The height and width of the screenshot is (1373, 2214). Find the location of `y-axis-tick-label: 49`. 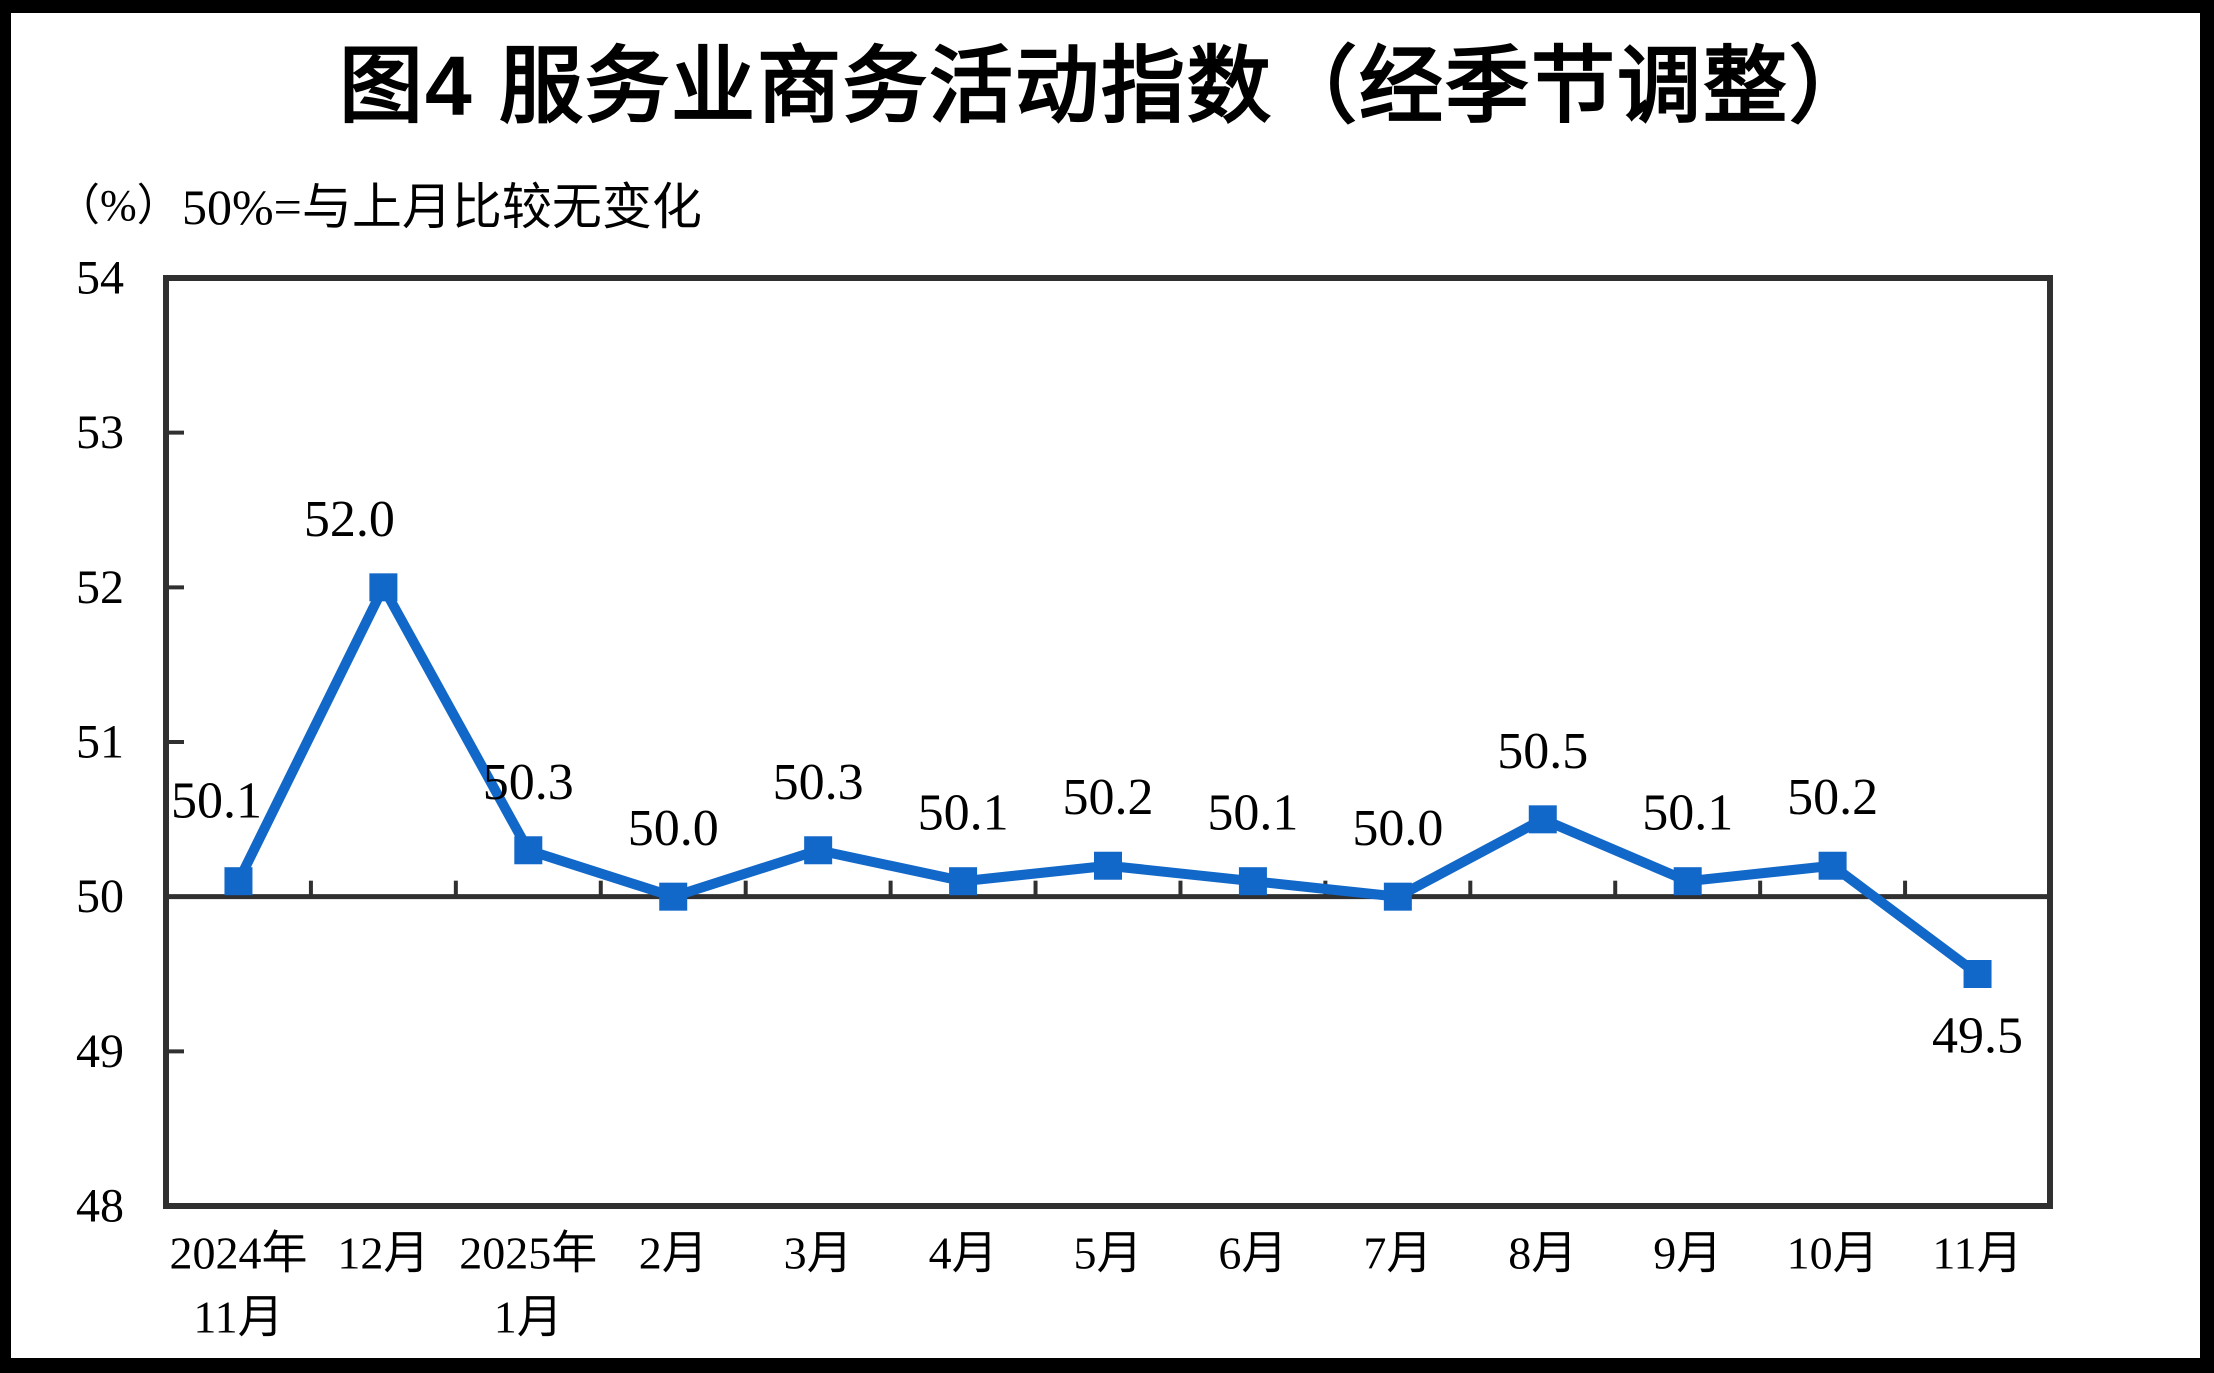

y-axis-tick-label: 49 is located at coordinates (100, 1051).